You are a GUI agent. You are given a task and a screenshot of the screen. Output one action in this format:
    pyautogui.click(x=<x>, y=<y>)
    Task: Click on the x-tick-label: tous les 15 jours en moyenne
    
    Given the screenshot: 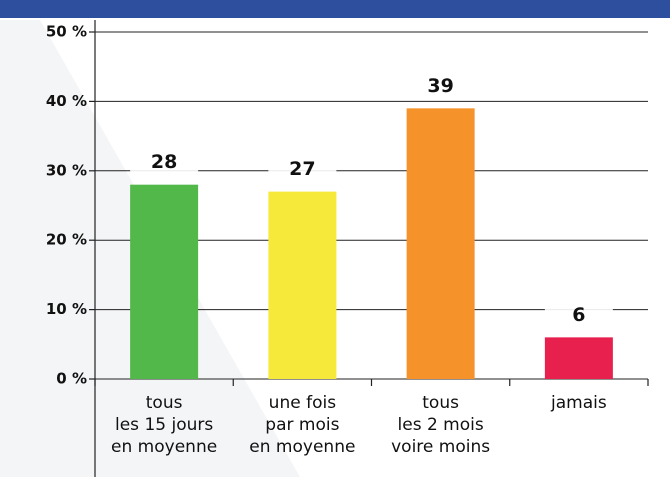 What is the action you would take?
    pyautogui.click(x=164, y=425)
    